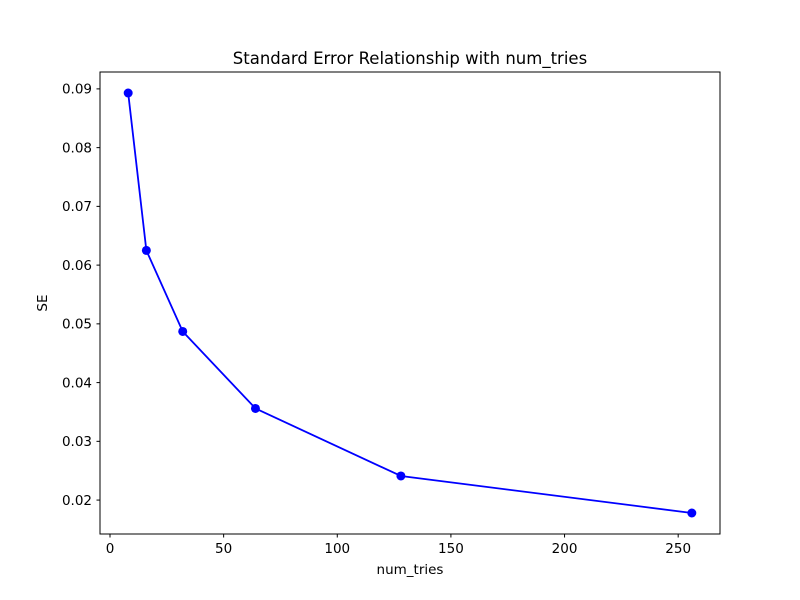 This screenshot has height=600, width=800. Describe the element at coordinates (337, 549) in the screenshot. I see `x-tick-label: 100` at that location.